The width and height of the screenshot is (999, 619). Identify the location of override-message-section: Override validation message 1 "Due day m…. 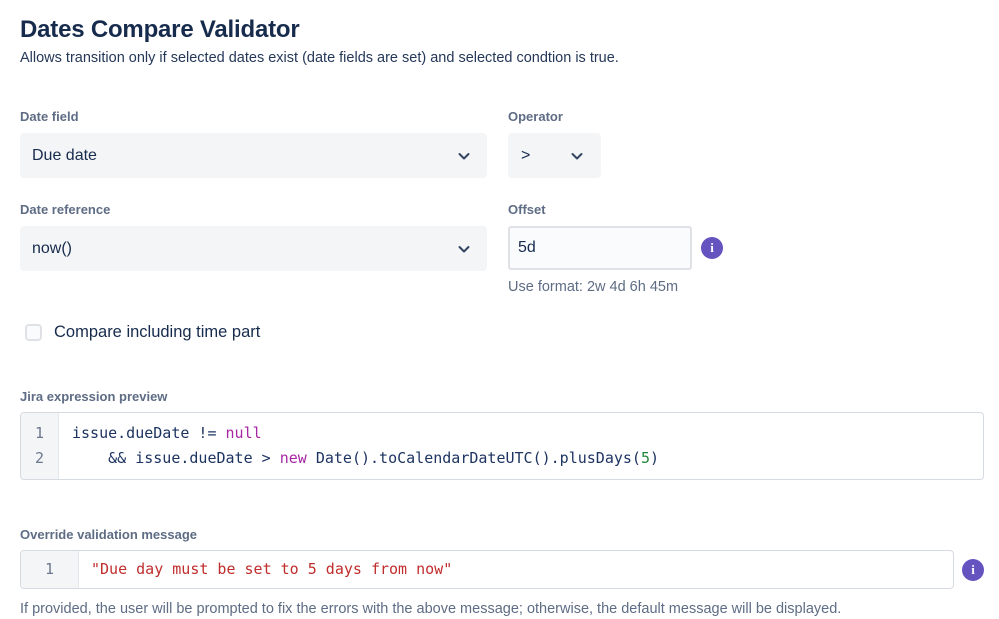
(502, 572).